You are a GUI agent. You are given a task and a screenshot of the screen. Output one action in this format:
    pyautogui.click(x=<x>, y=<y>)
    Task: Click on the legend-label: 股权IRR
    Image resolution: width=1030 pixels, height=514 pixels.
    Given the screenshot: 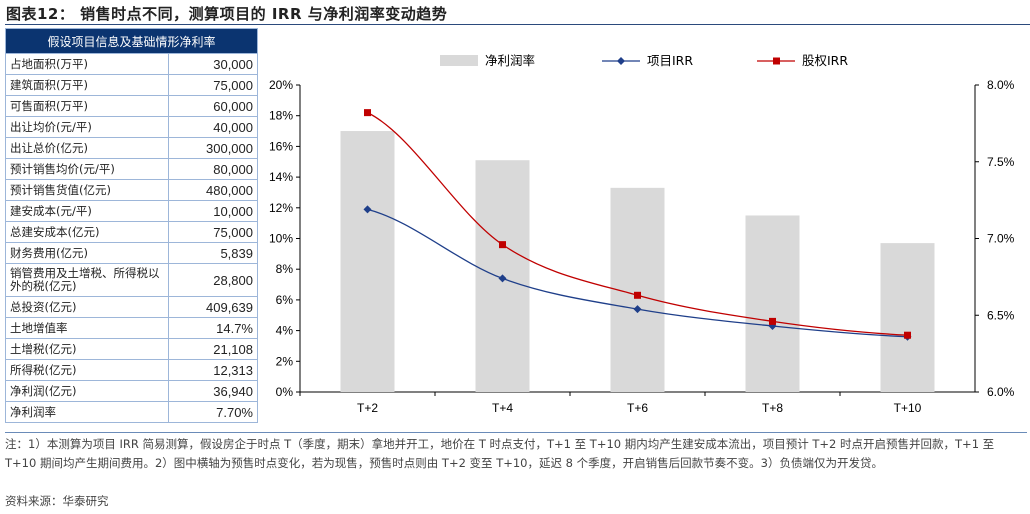 What is the action you would take?
    pyautogui.click(x=825, y=60)
    